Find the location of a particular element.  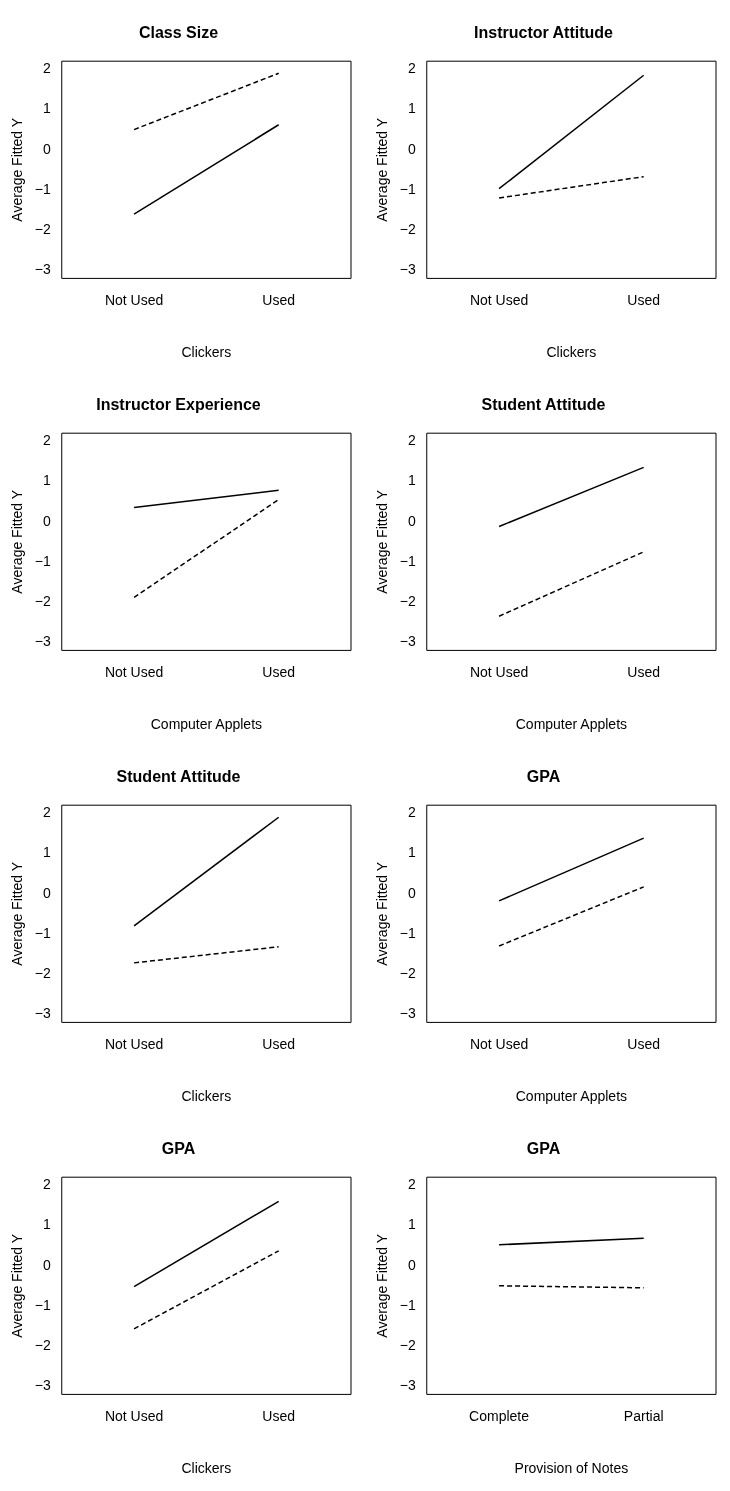

chart-title: Instructor Experience is located at coordinates (178, 405).